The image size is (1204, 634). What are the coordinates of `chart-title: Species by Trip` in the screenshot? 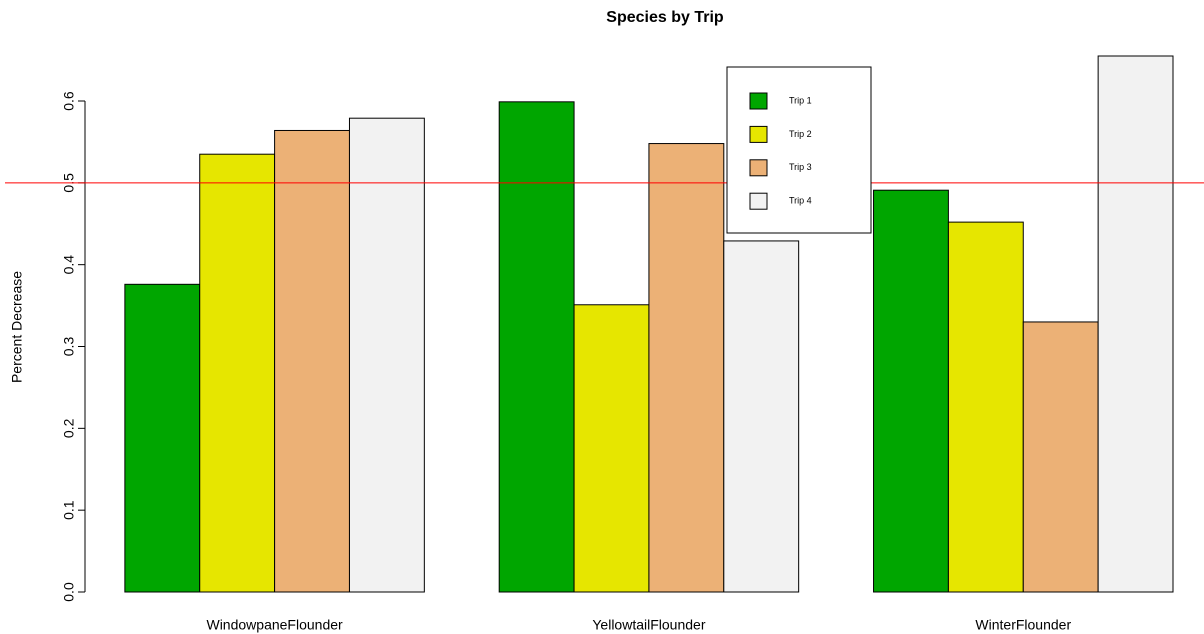 It's located at (665, 17).